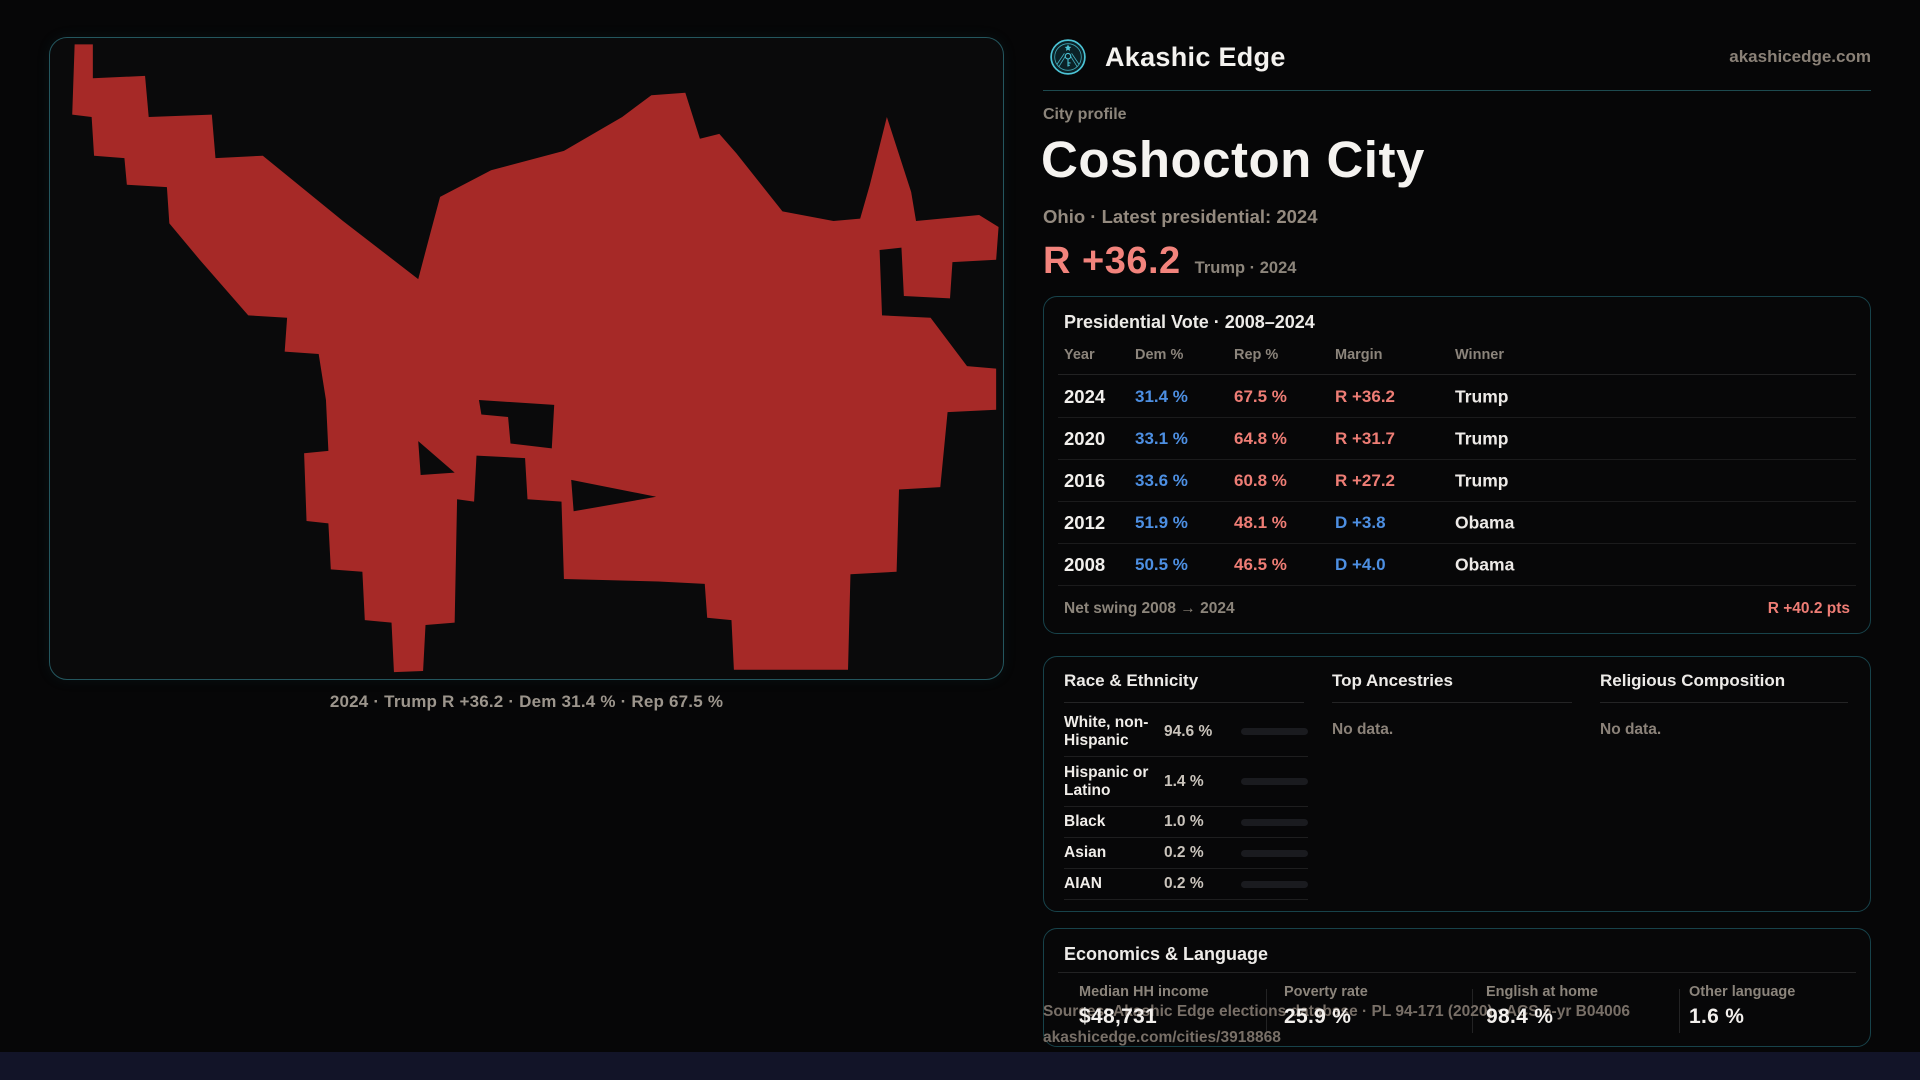 This screenshot has width=1920, height=1080. I want to click on cell-year: 2016, so click(1085, 480).